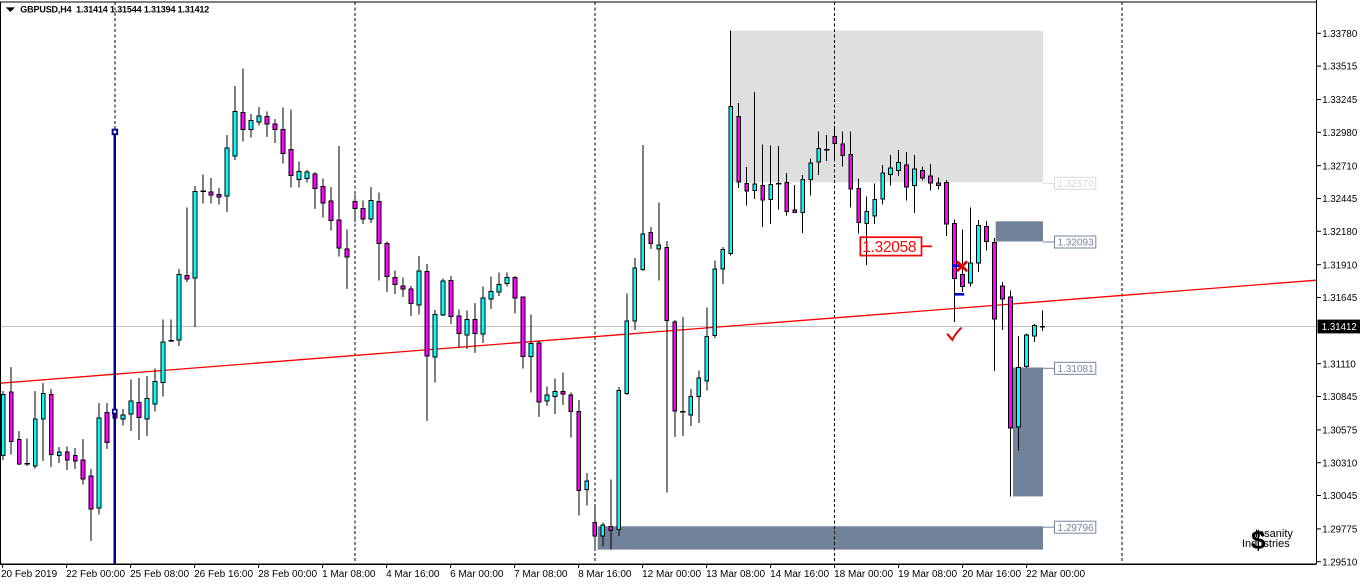 The width and height of the screenshot is (1362, 585). What do you see at coordinates (1339, 496) in the screenshot?
I see `svg-text: 1.30045` at bounding box center [1339, 496].